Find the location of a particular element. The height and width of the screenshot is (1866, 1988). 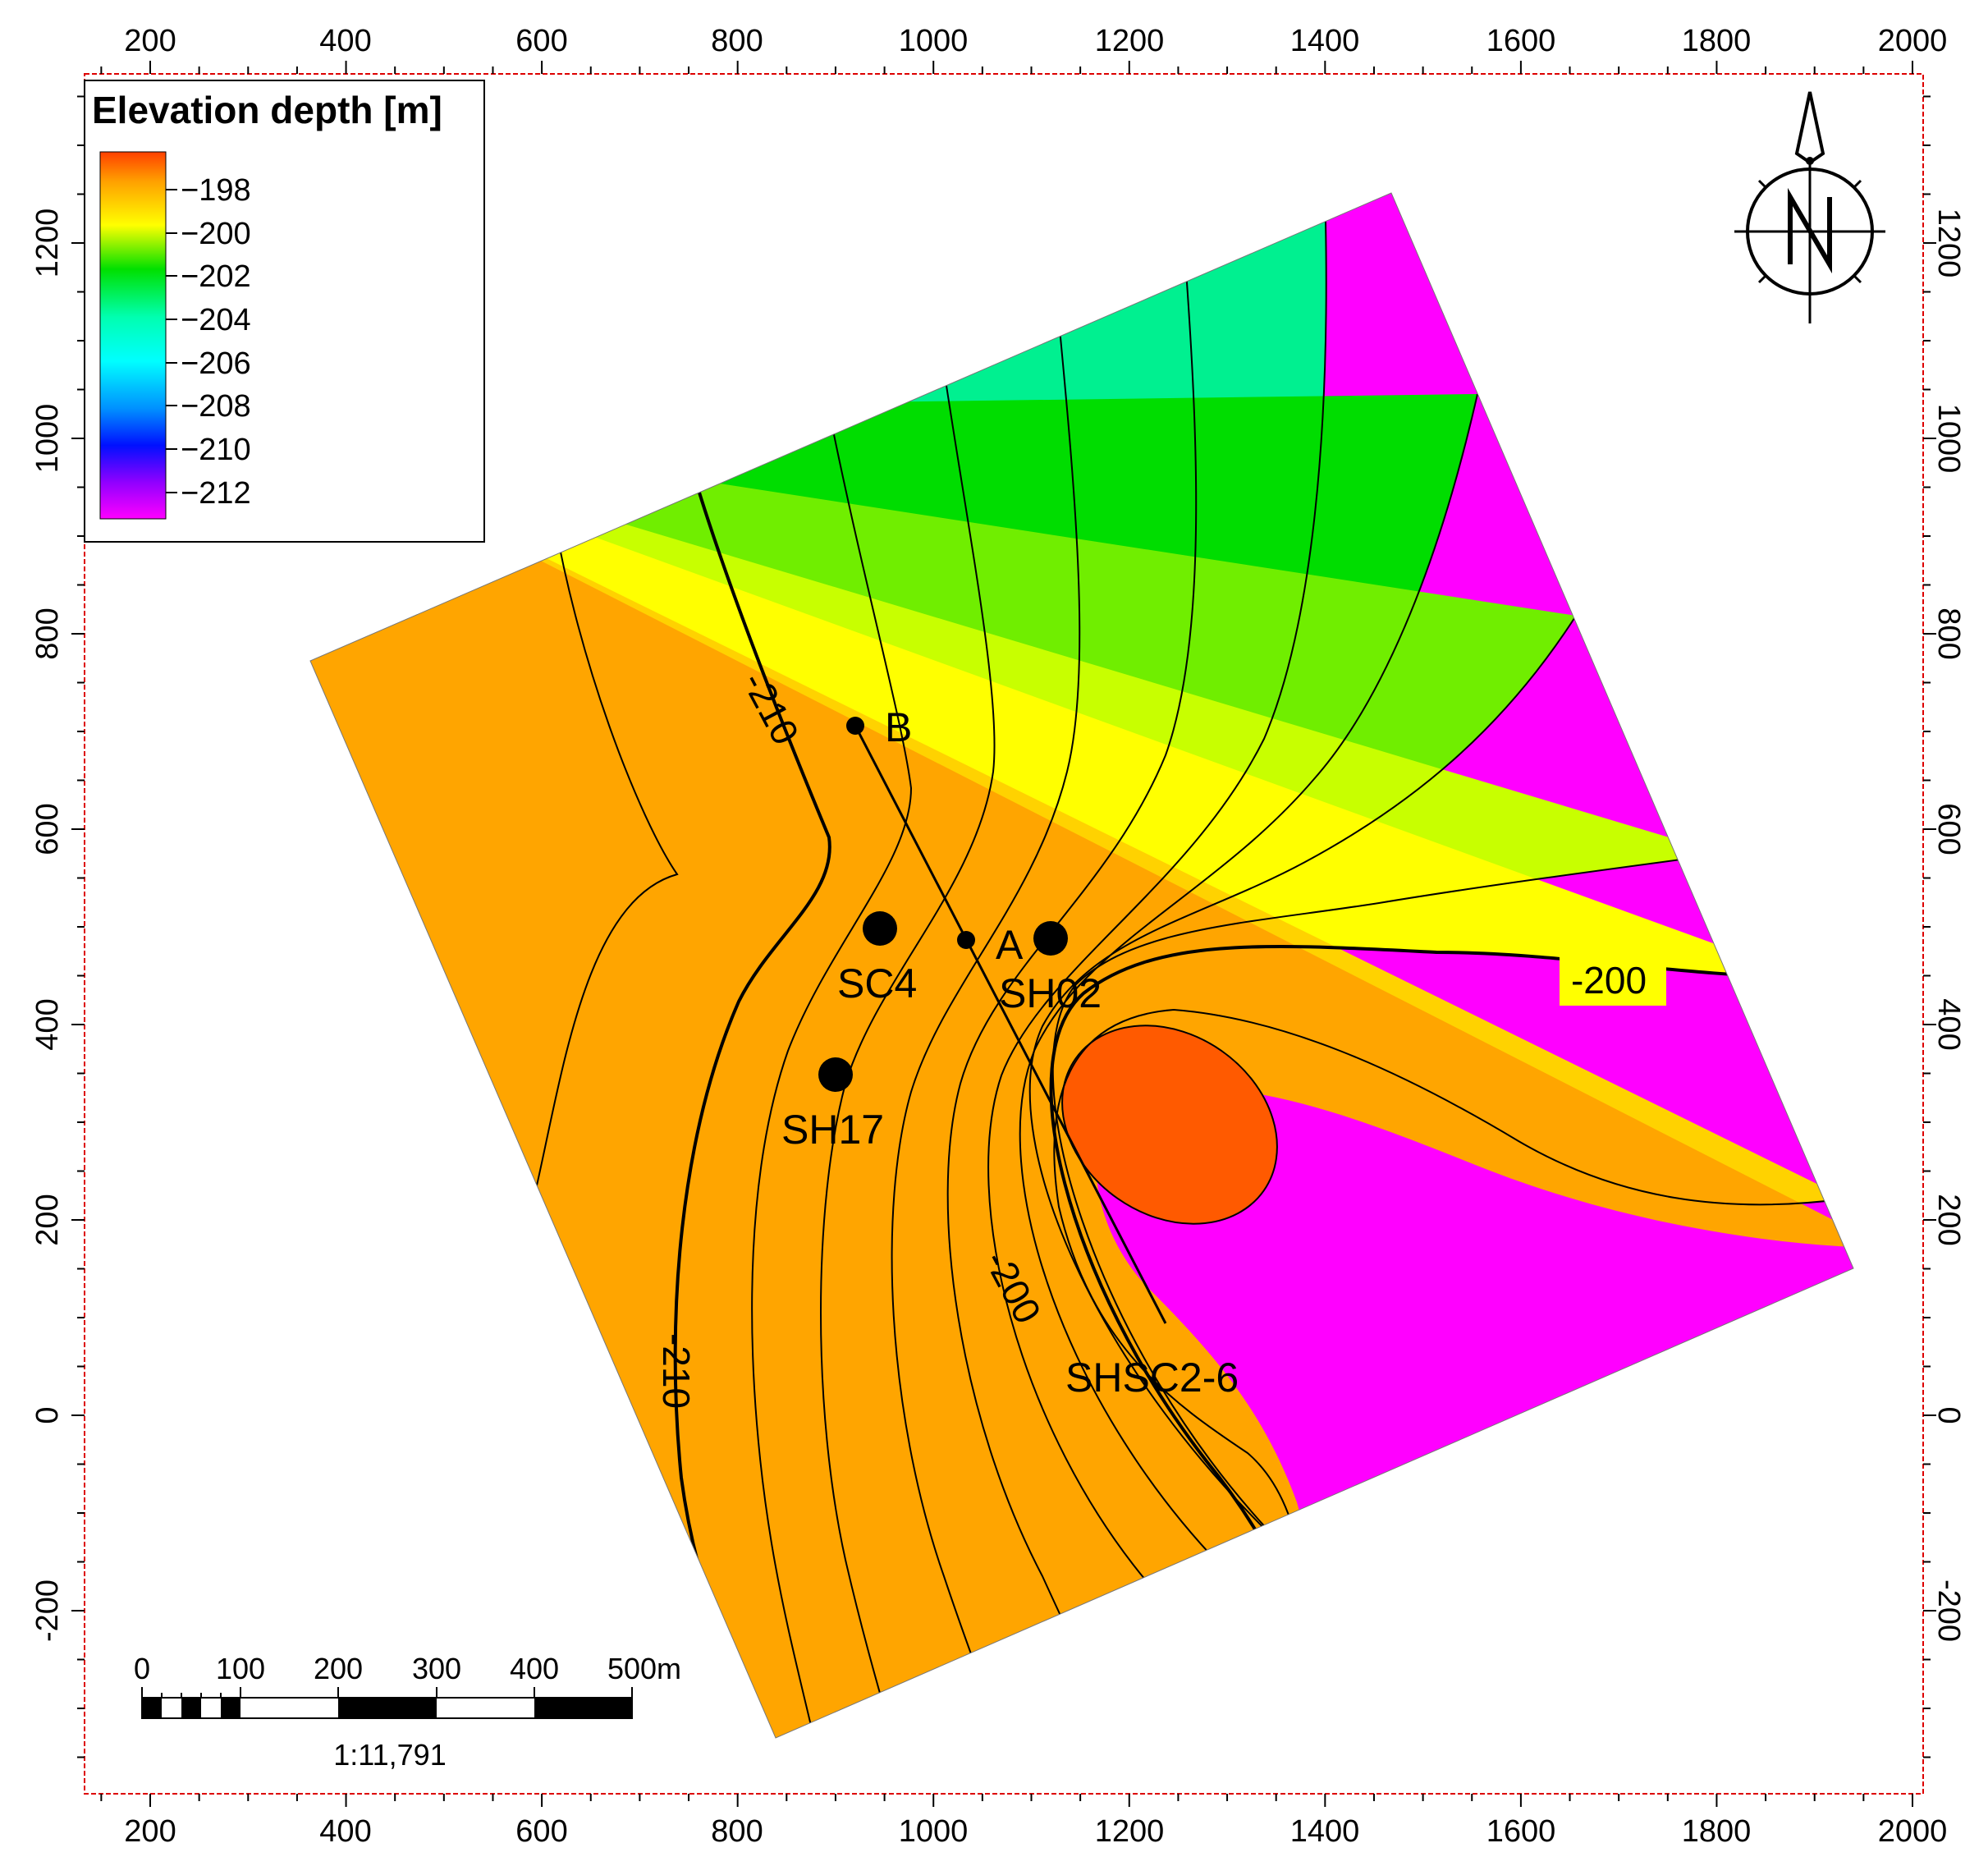

y-tick-left-200: 200 is located at coordinates (47, 1220).